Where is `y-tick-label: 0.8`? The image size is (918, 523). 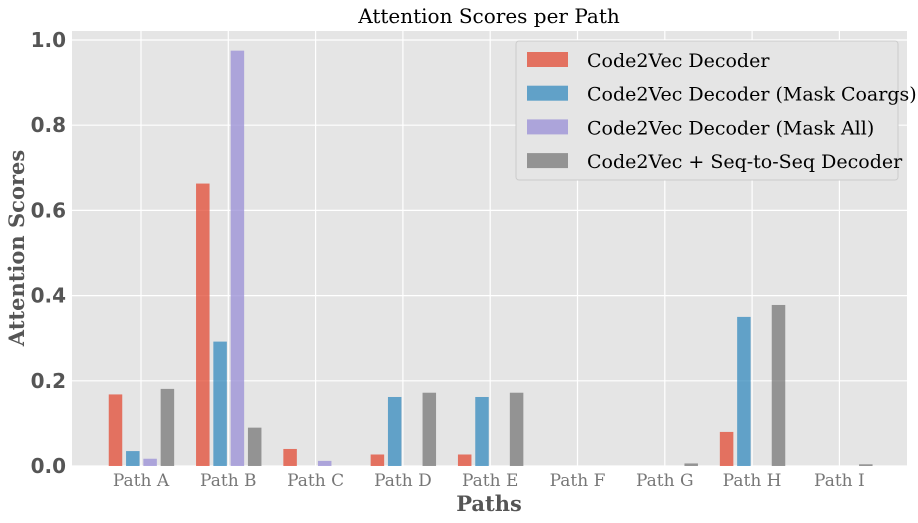 y-tick-label: 0.8 is located at coordinates (48, 125).